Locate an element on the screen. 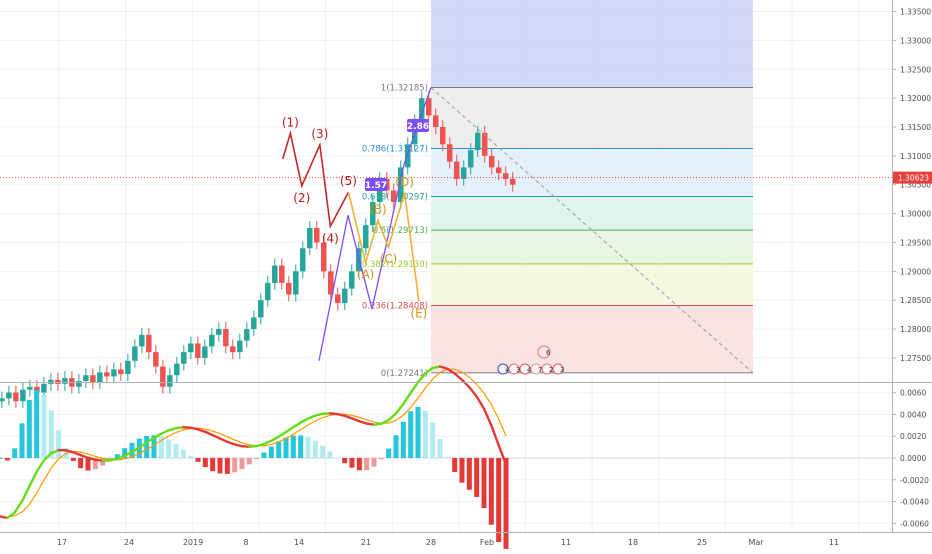  event-badge-label: 3 is located at coordinates (562, 370).